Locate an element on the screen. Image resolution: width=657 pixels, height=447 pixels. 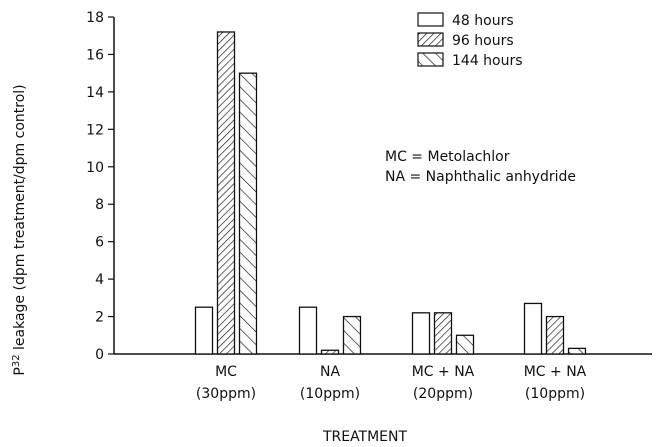
annotation: NA = Naphthalic anhydride is located at coordinates (480, 177).